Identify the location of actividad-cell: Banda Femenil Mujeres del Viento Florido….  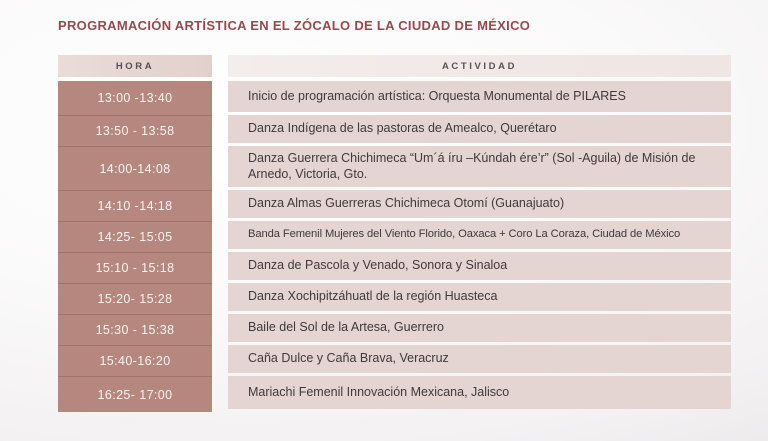
(479, 235).